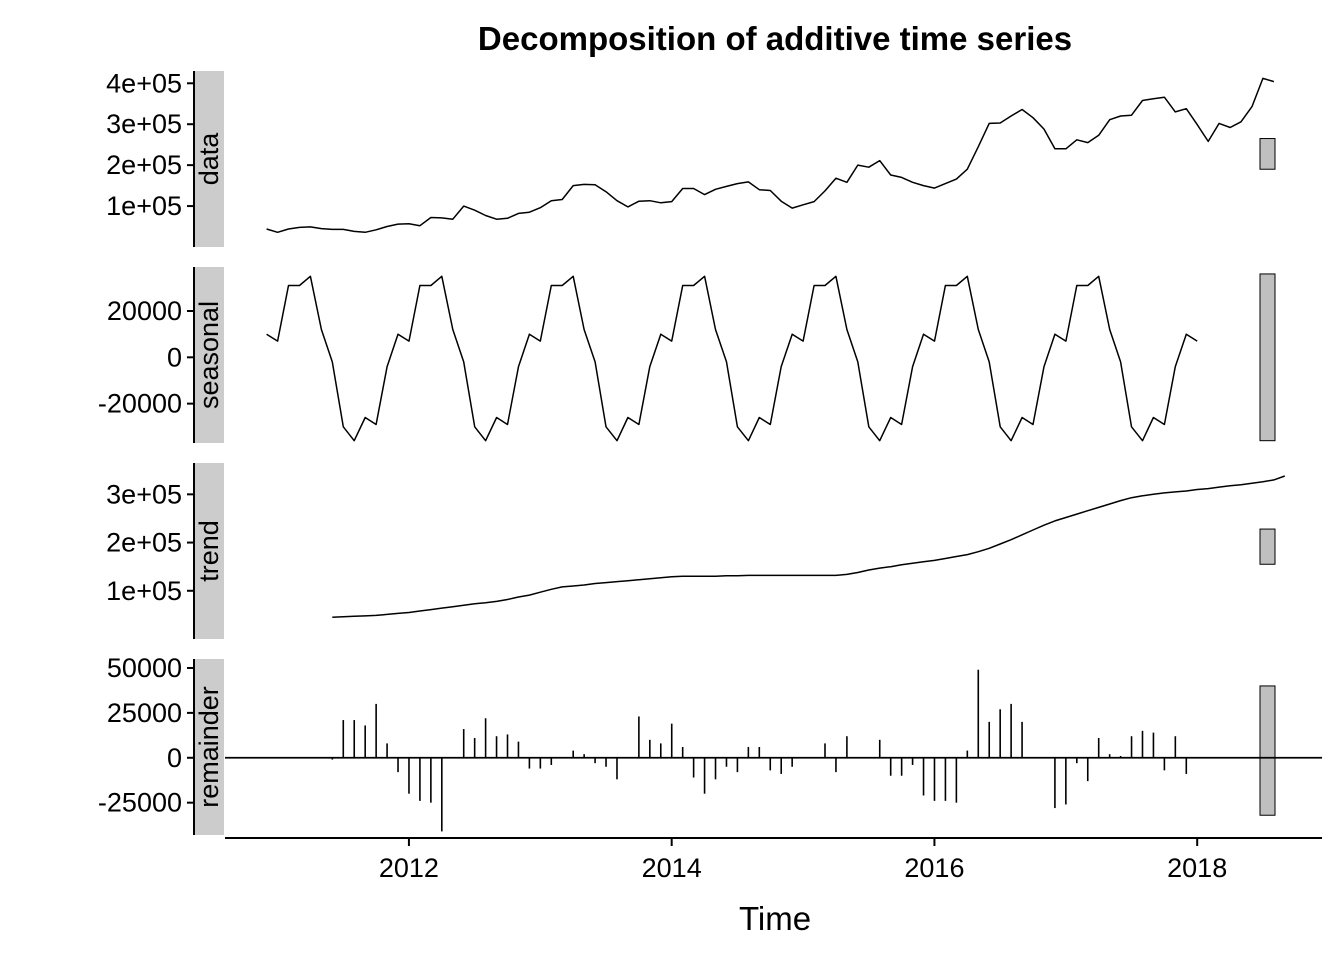 The height and width of the screenshot is (960, 1344). I want to click on y-tick-label-remainder: -25000, so click(140, 803).